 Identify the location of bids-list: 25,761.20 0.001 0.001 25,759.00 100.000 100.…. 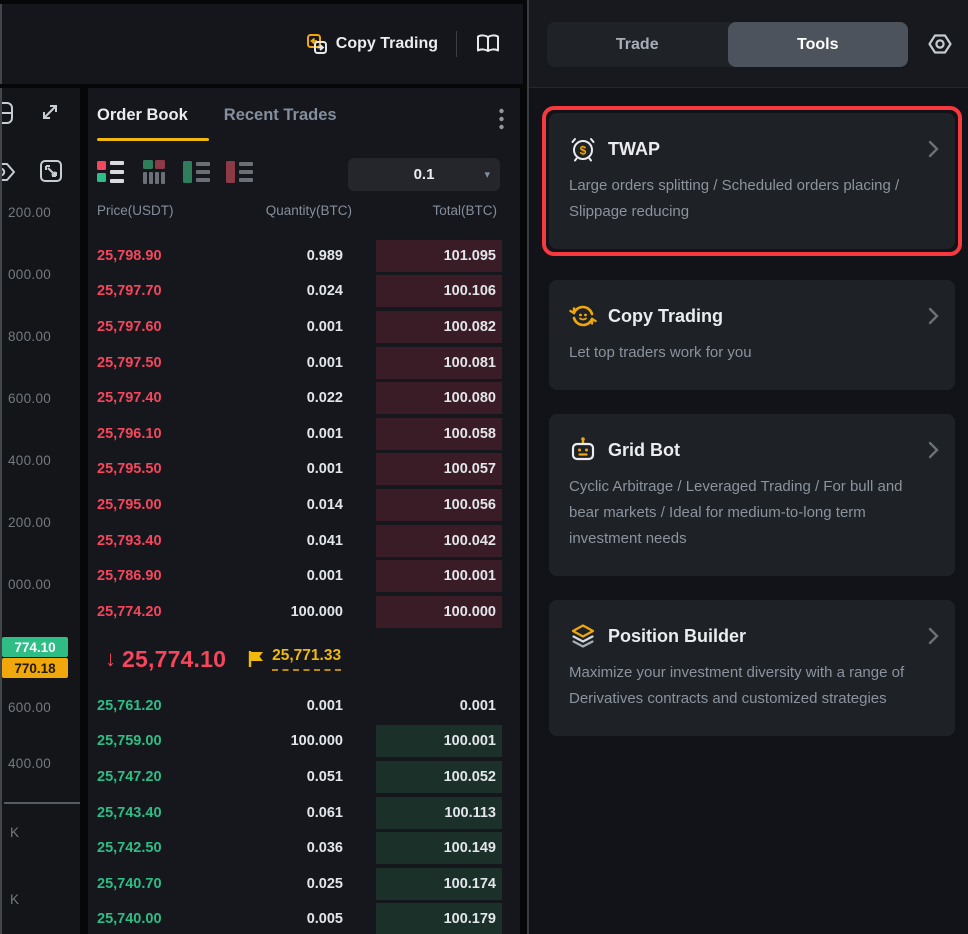
(304, 811).